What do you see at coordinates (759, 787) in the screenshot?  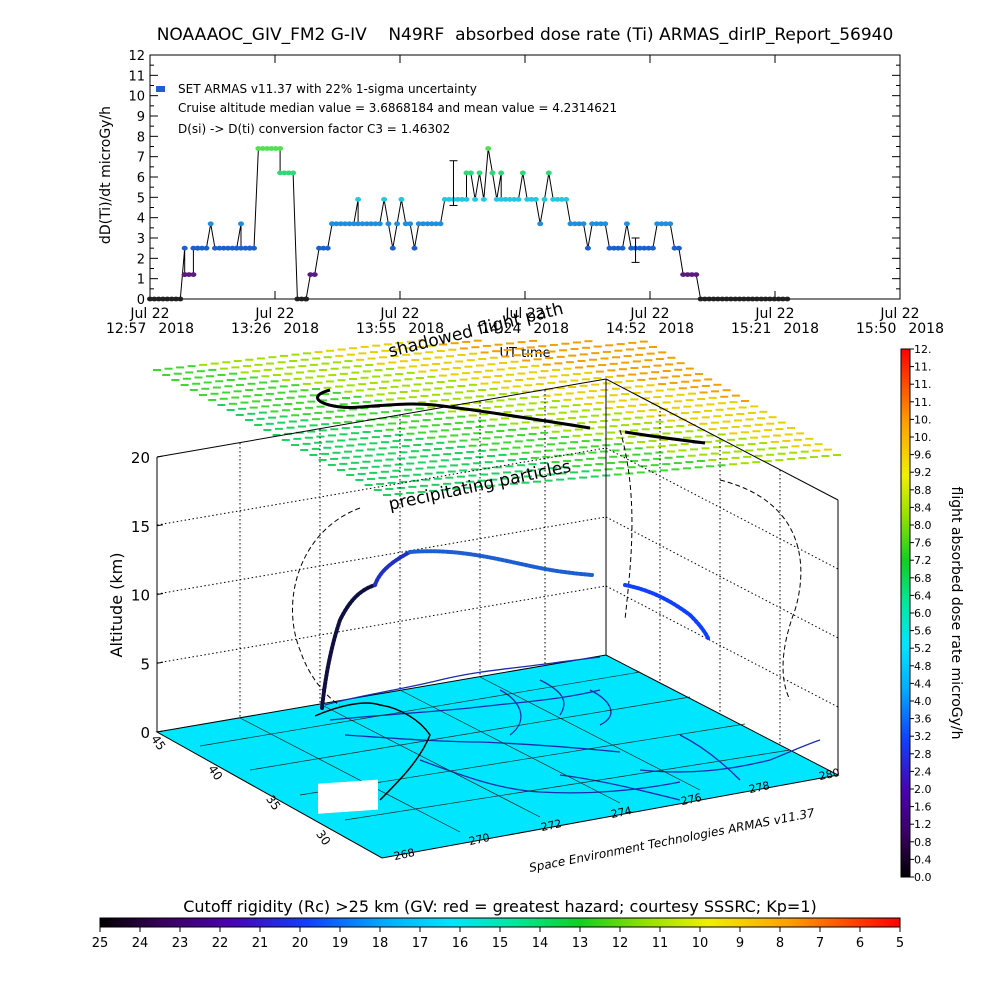 I see `longitude-tick-label: 278` at bounding box center [759, 787].